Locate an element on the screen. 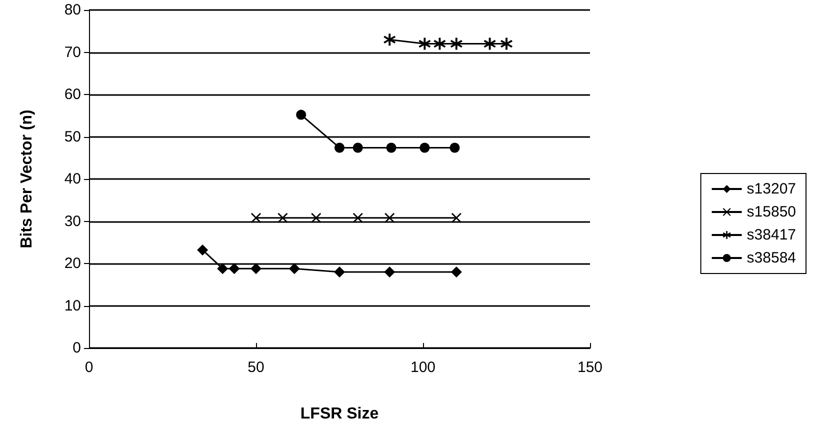 The width and height of the screenshot is (826, 447). y-tick-label: 50 is located at coordinates (72, 137).